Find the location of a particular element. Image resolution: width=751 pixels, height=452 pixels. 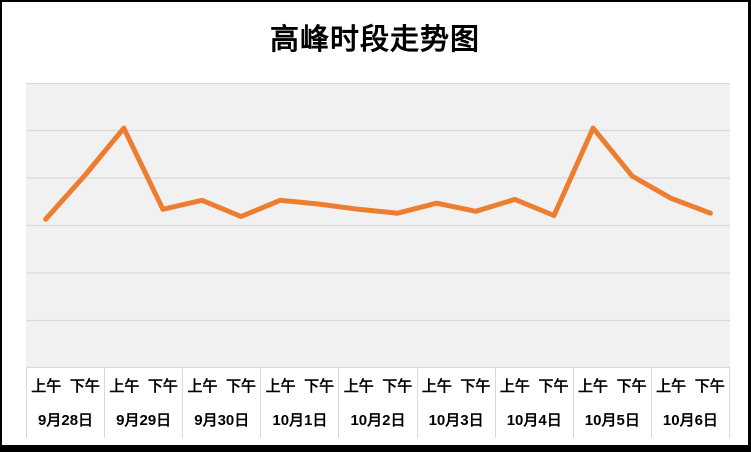

axis-day-column: 上午 下午 9月28日 is located at coordinates (66, 403).